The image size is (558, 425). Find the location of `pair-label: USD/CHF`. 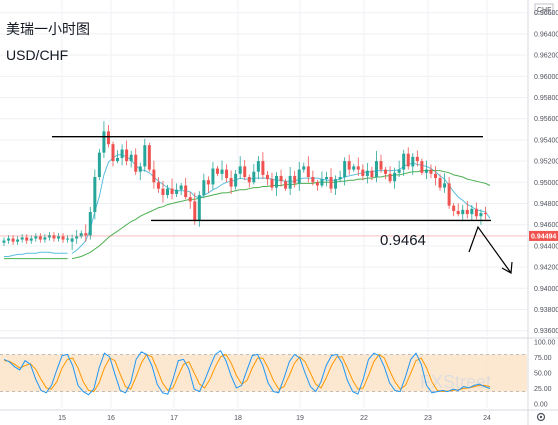

pair-label: USD/CHF is located at coordinates (37, 55).